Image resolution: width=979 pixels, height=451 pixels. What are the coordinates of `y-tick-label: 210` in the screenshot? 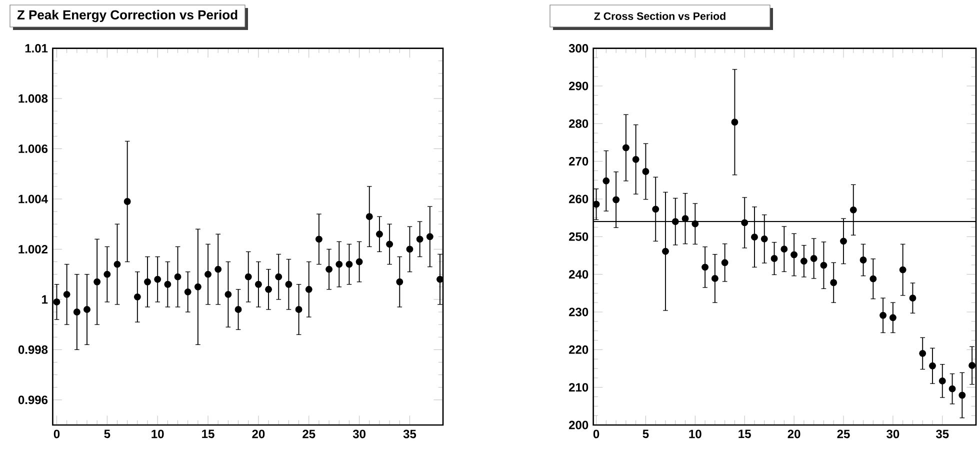 It's located at (578, 387).